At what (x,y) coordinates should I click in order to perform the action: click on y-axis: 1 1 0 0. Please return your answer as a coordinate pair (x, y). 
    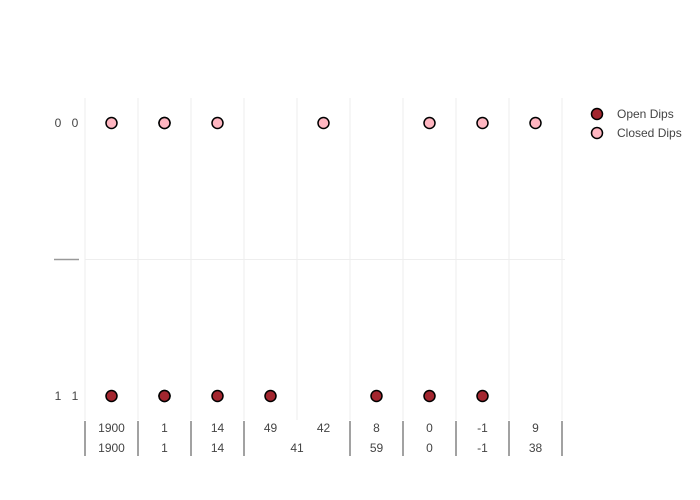
    Looking at the image, I should click on (66, 259).